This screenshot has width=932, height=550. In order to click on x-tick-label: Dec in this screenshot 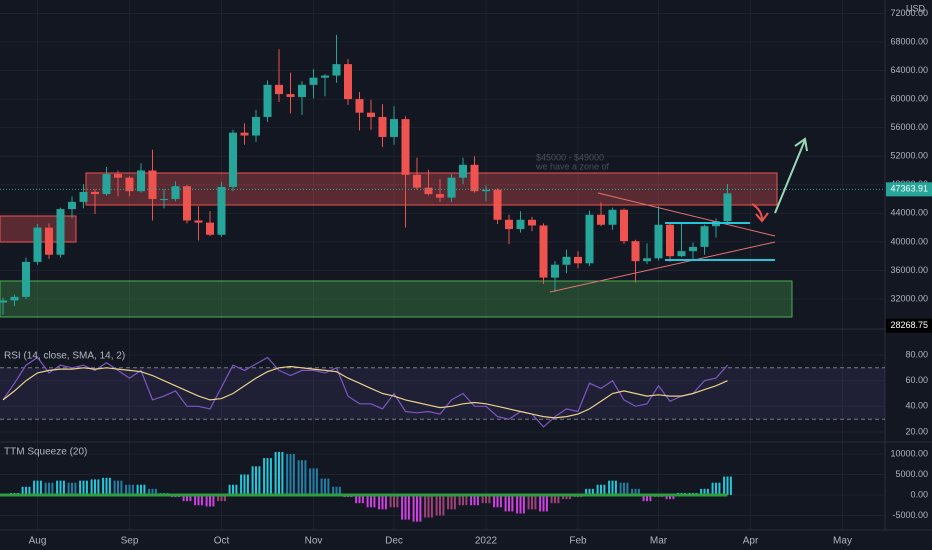, I will do `click(394, 541)`.